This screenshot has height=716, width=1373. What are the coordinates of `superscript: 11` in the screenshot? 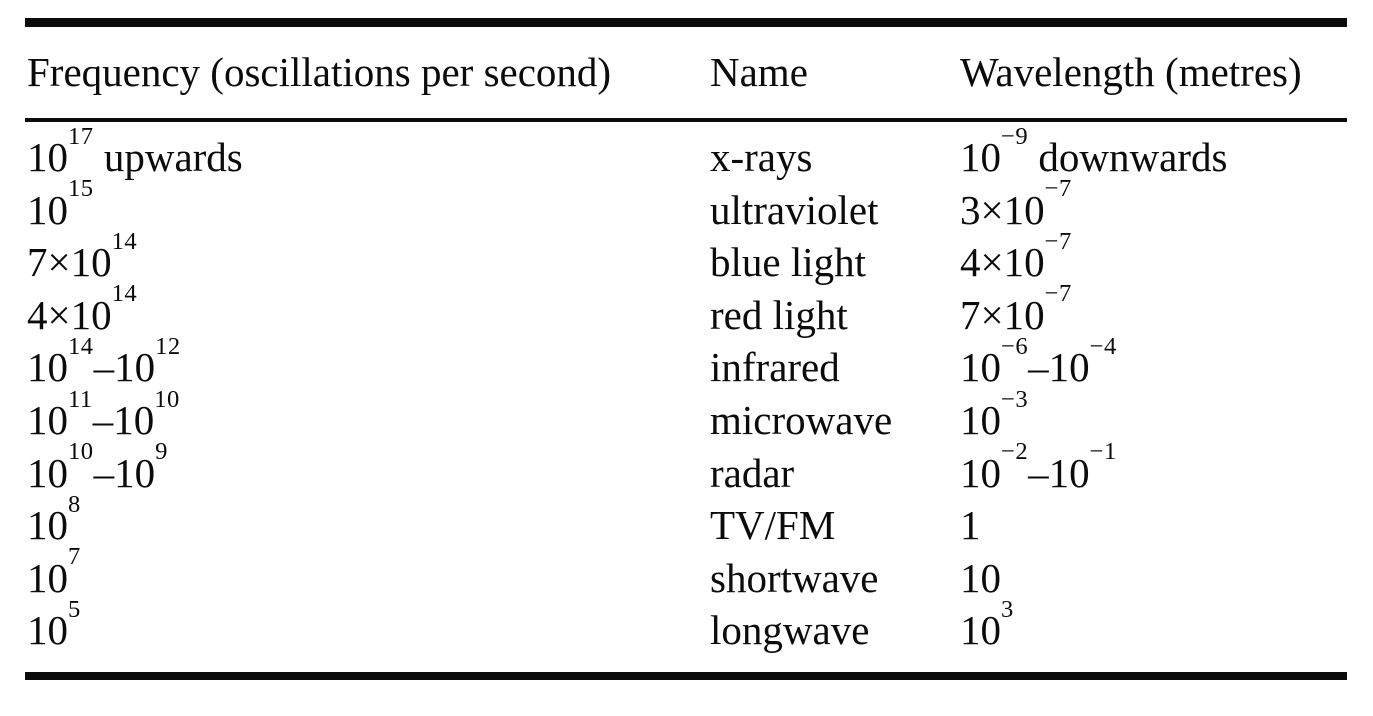 It's located at (80, 399).